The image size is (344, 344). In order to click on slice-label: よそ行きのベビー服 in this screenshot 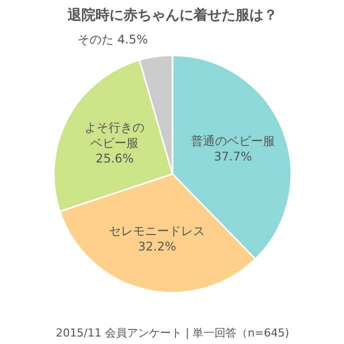, I will do `click(114, 135)`.